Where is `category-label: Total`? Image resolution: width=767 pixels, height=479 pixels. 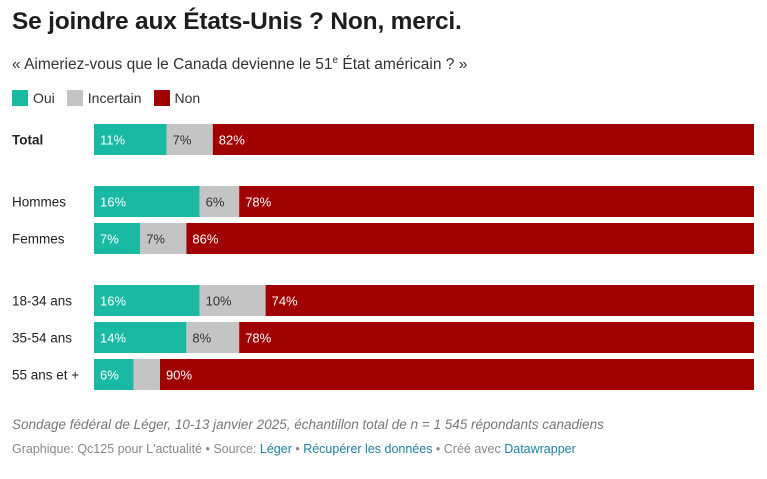
category-label: Total is located at coordinates (27, 140).